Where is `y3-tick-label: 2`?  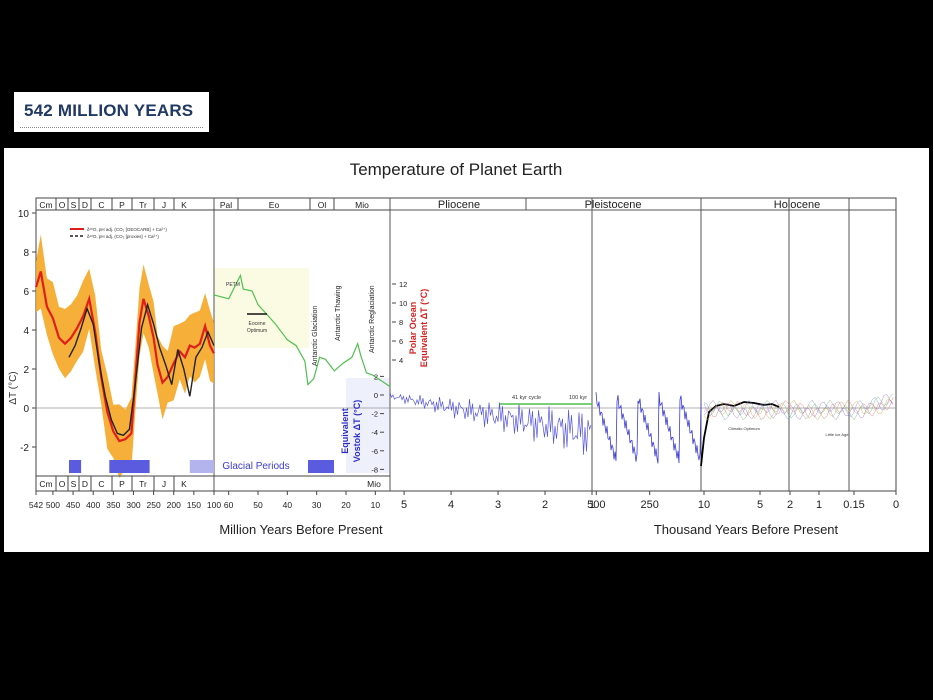 y3-tick-label: 2 is located at coordinates (376, 376).